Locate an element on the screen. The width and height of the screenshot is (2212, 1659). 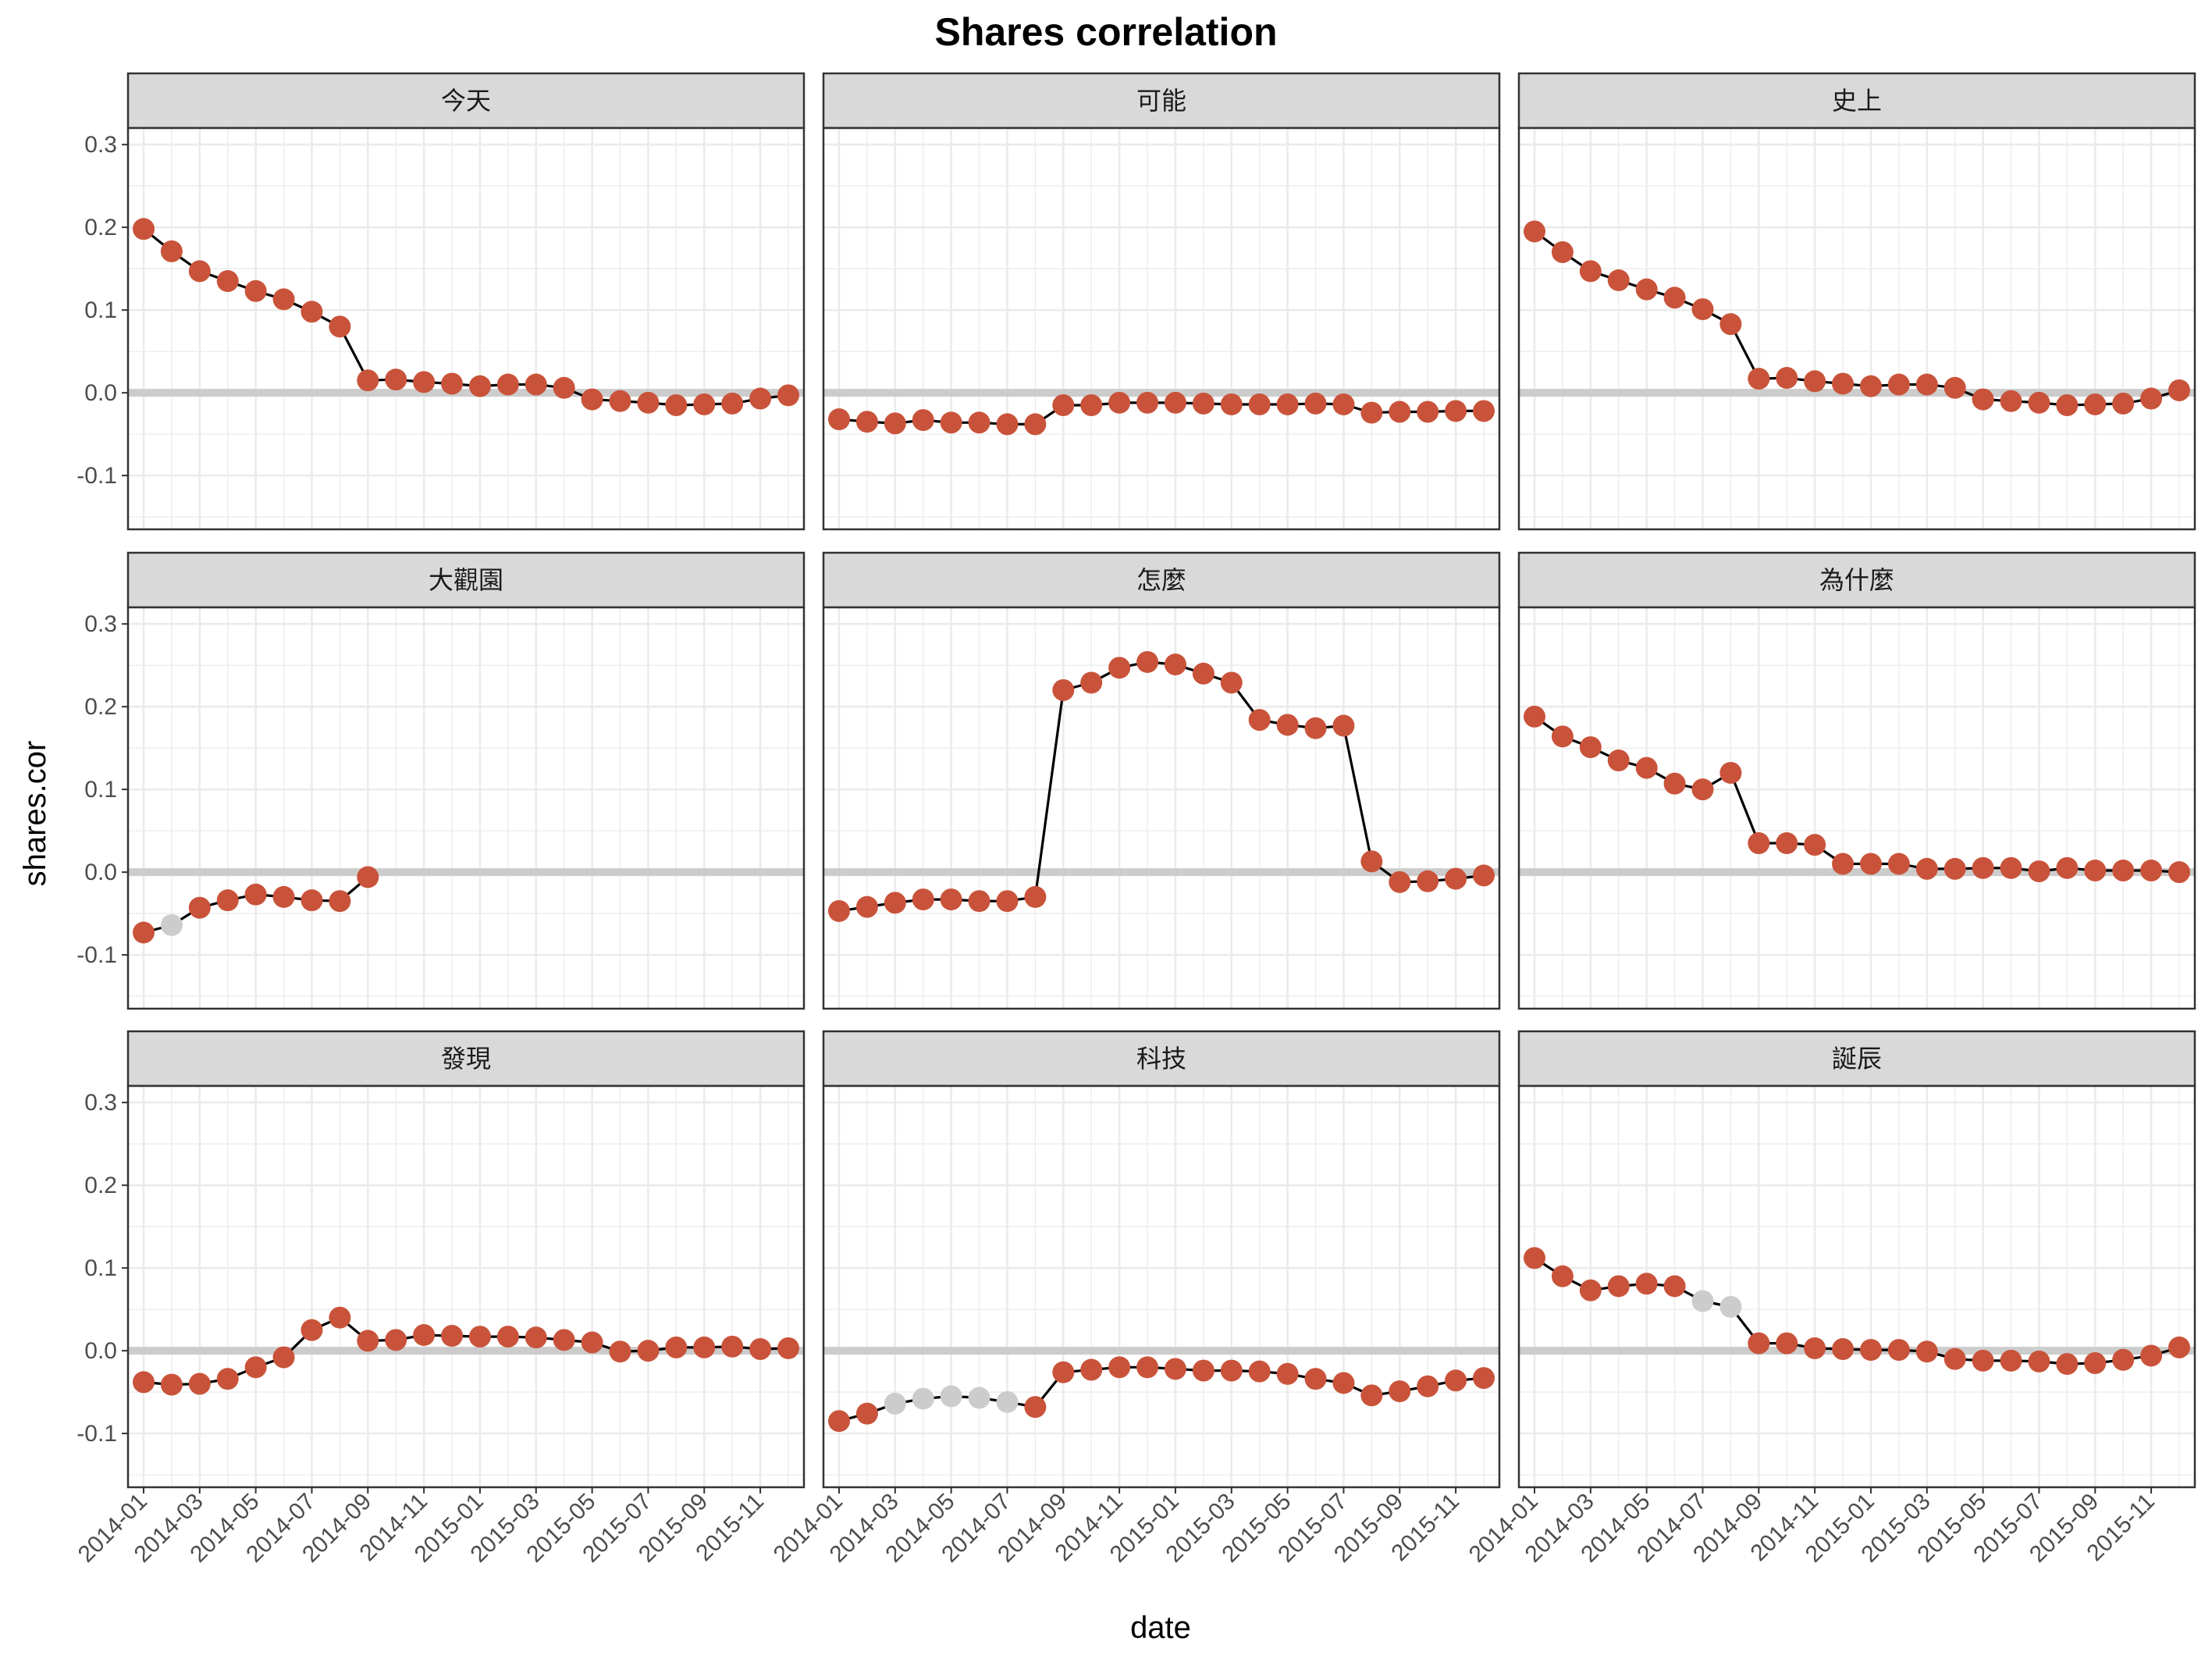
facet-strip-label: 大觀園 is located at coordinates (466, 580).